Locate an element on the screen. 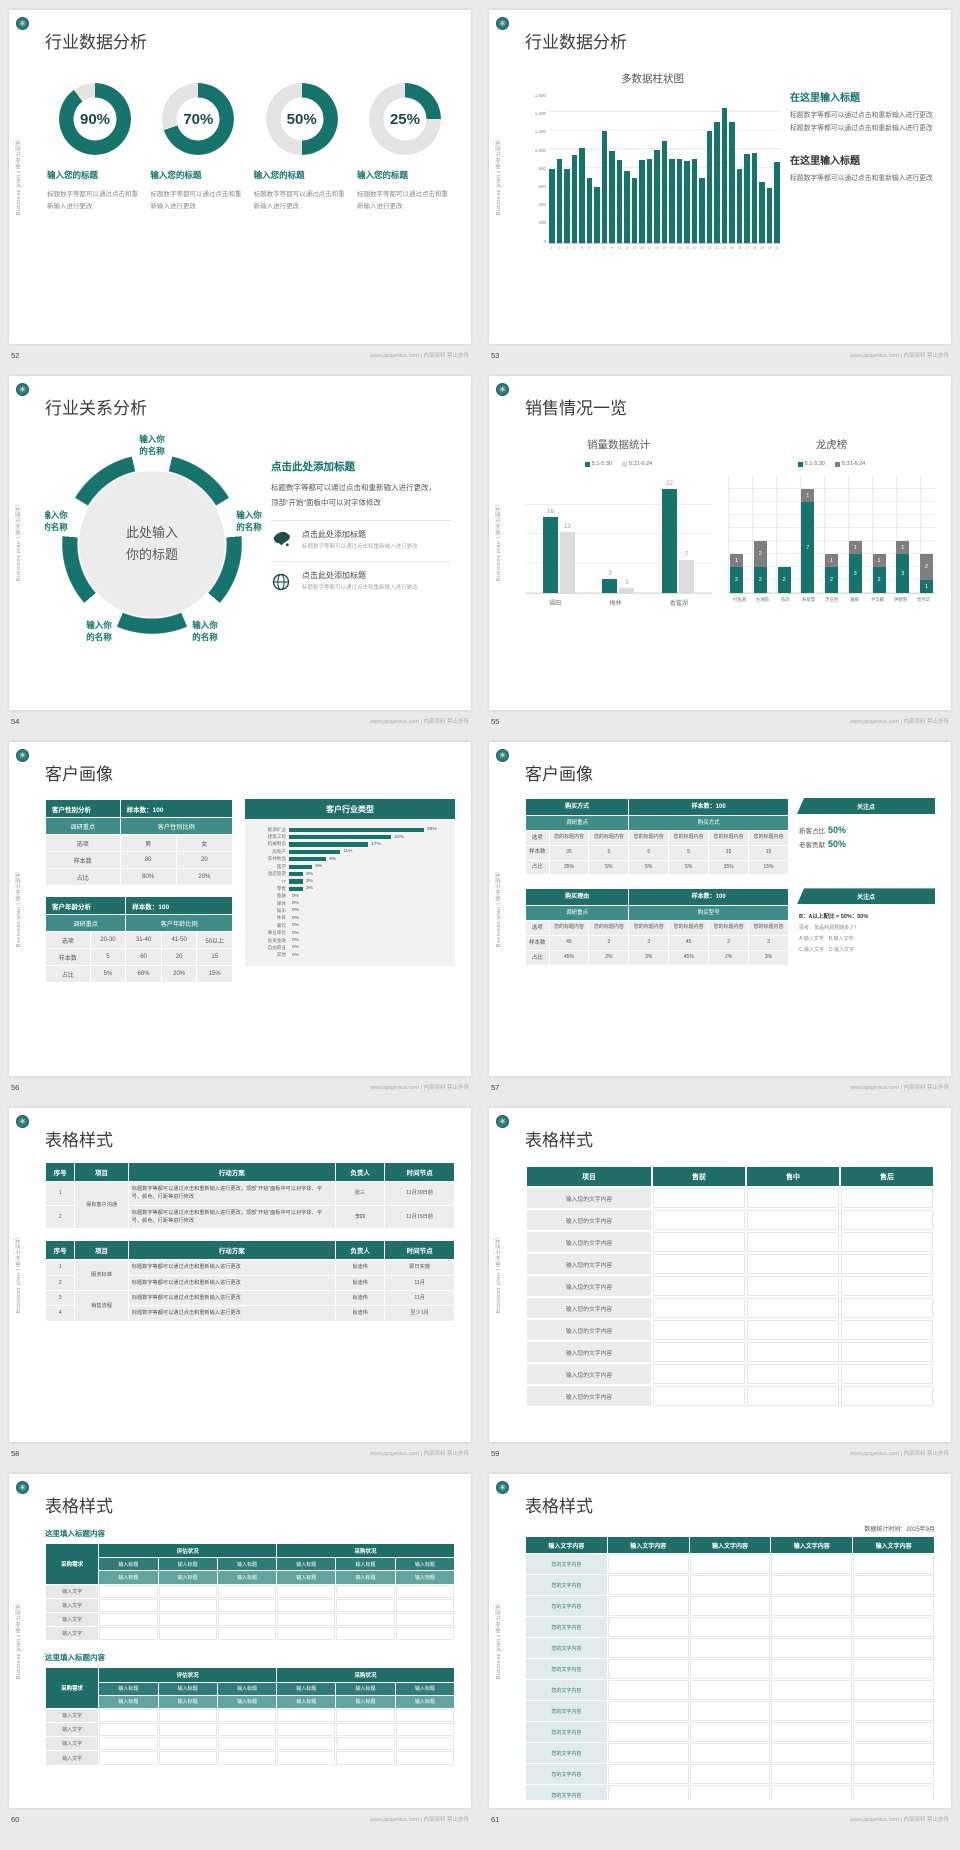 This screenshot has width=960, height=1850. hbar-row: 零售 3% is located at coordinates (348, 888).